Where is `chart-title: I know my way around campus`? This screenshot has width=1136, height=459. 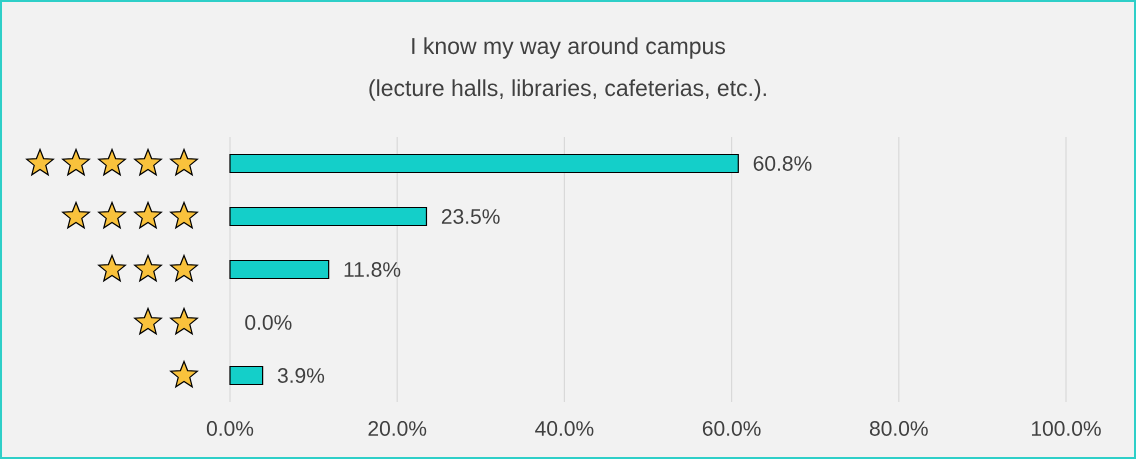 chart-title: I know my way around campus is located at coordinates (568, 48).